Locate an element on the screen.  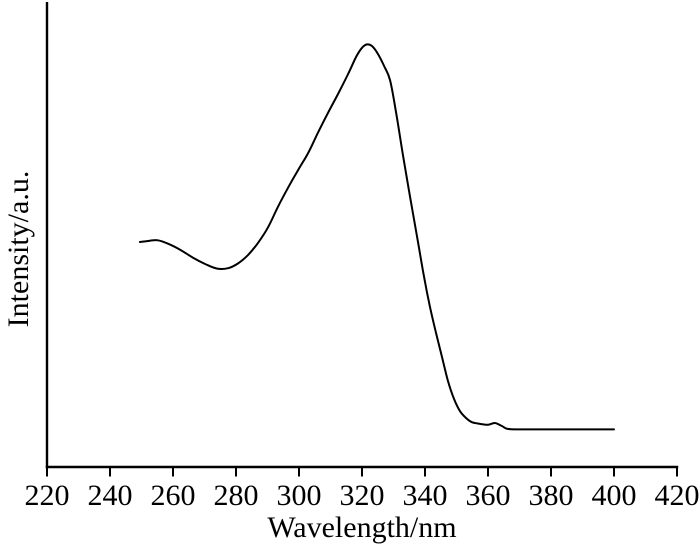
y-axis-title: Intensity/a.u. is located at coordinates (18, 249).